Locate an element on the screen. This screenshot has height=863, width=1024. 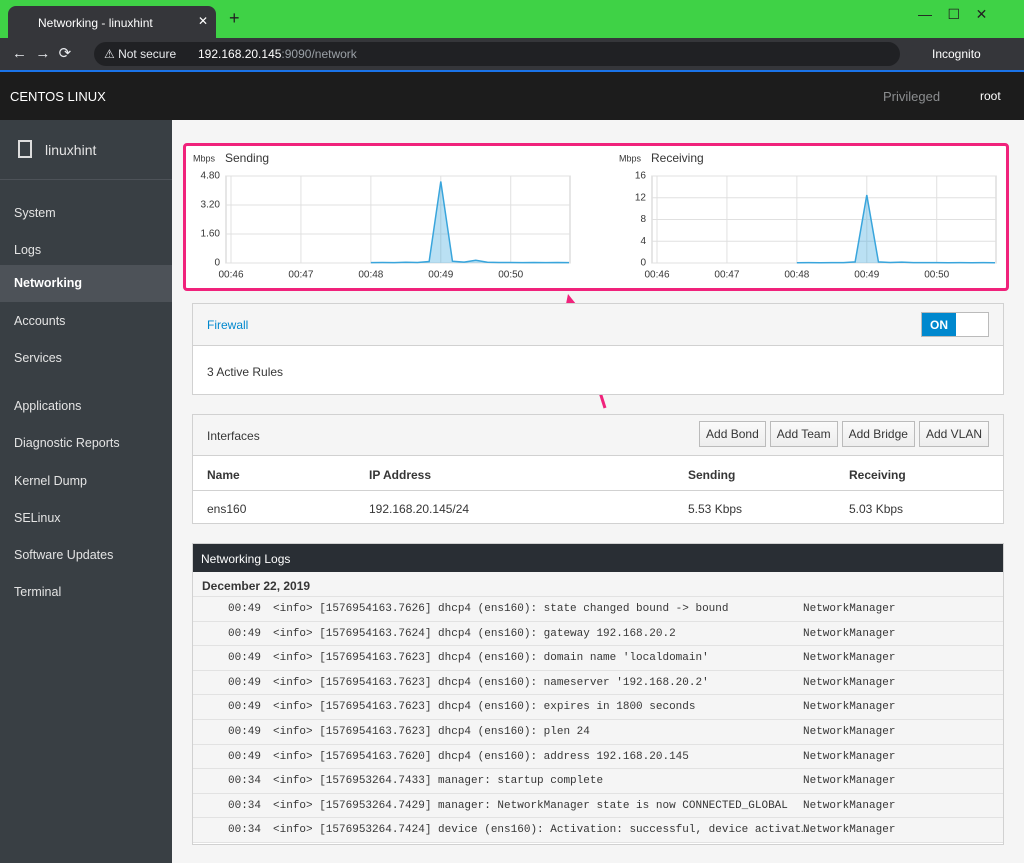
nav-buttons: ← → ⟳ is located at coordinates (42, 53).